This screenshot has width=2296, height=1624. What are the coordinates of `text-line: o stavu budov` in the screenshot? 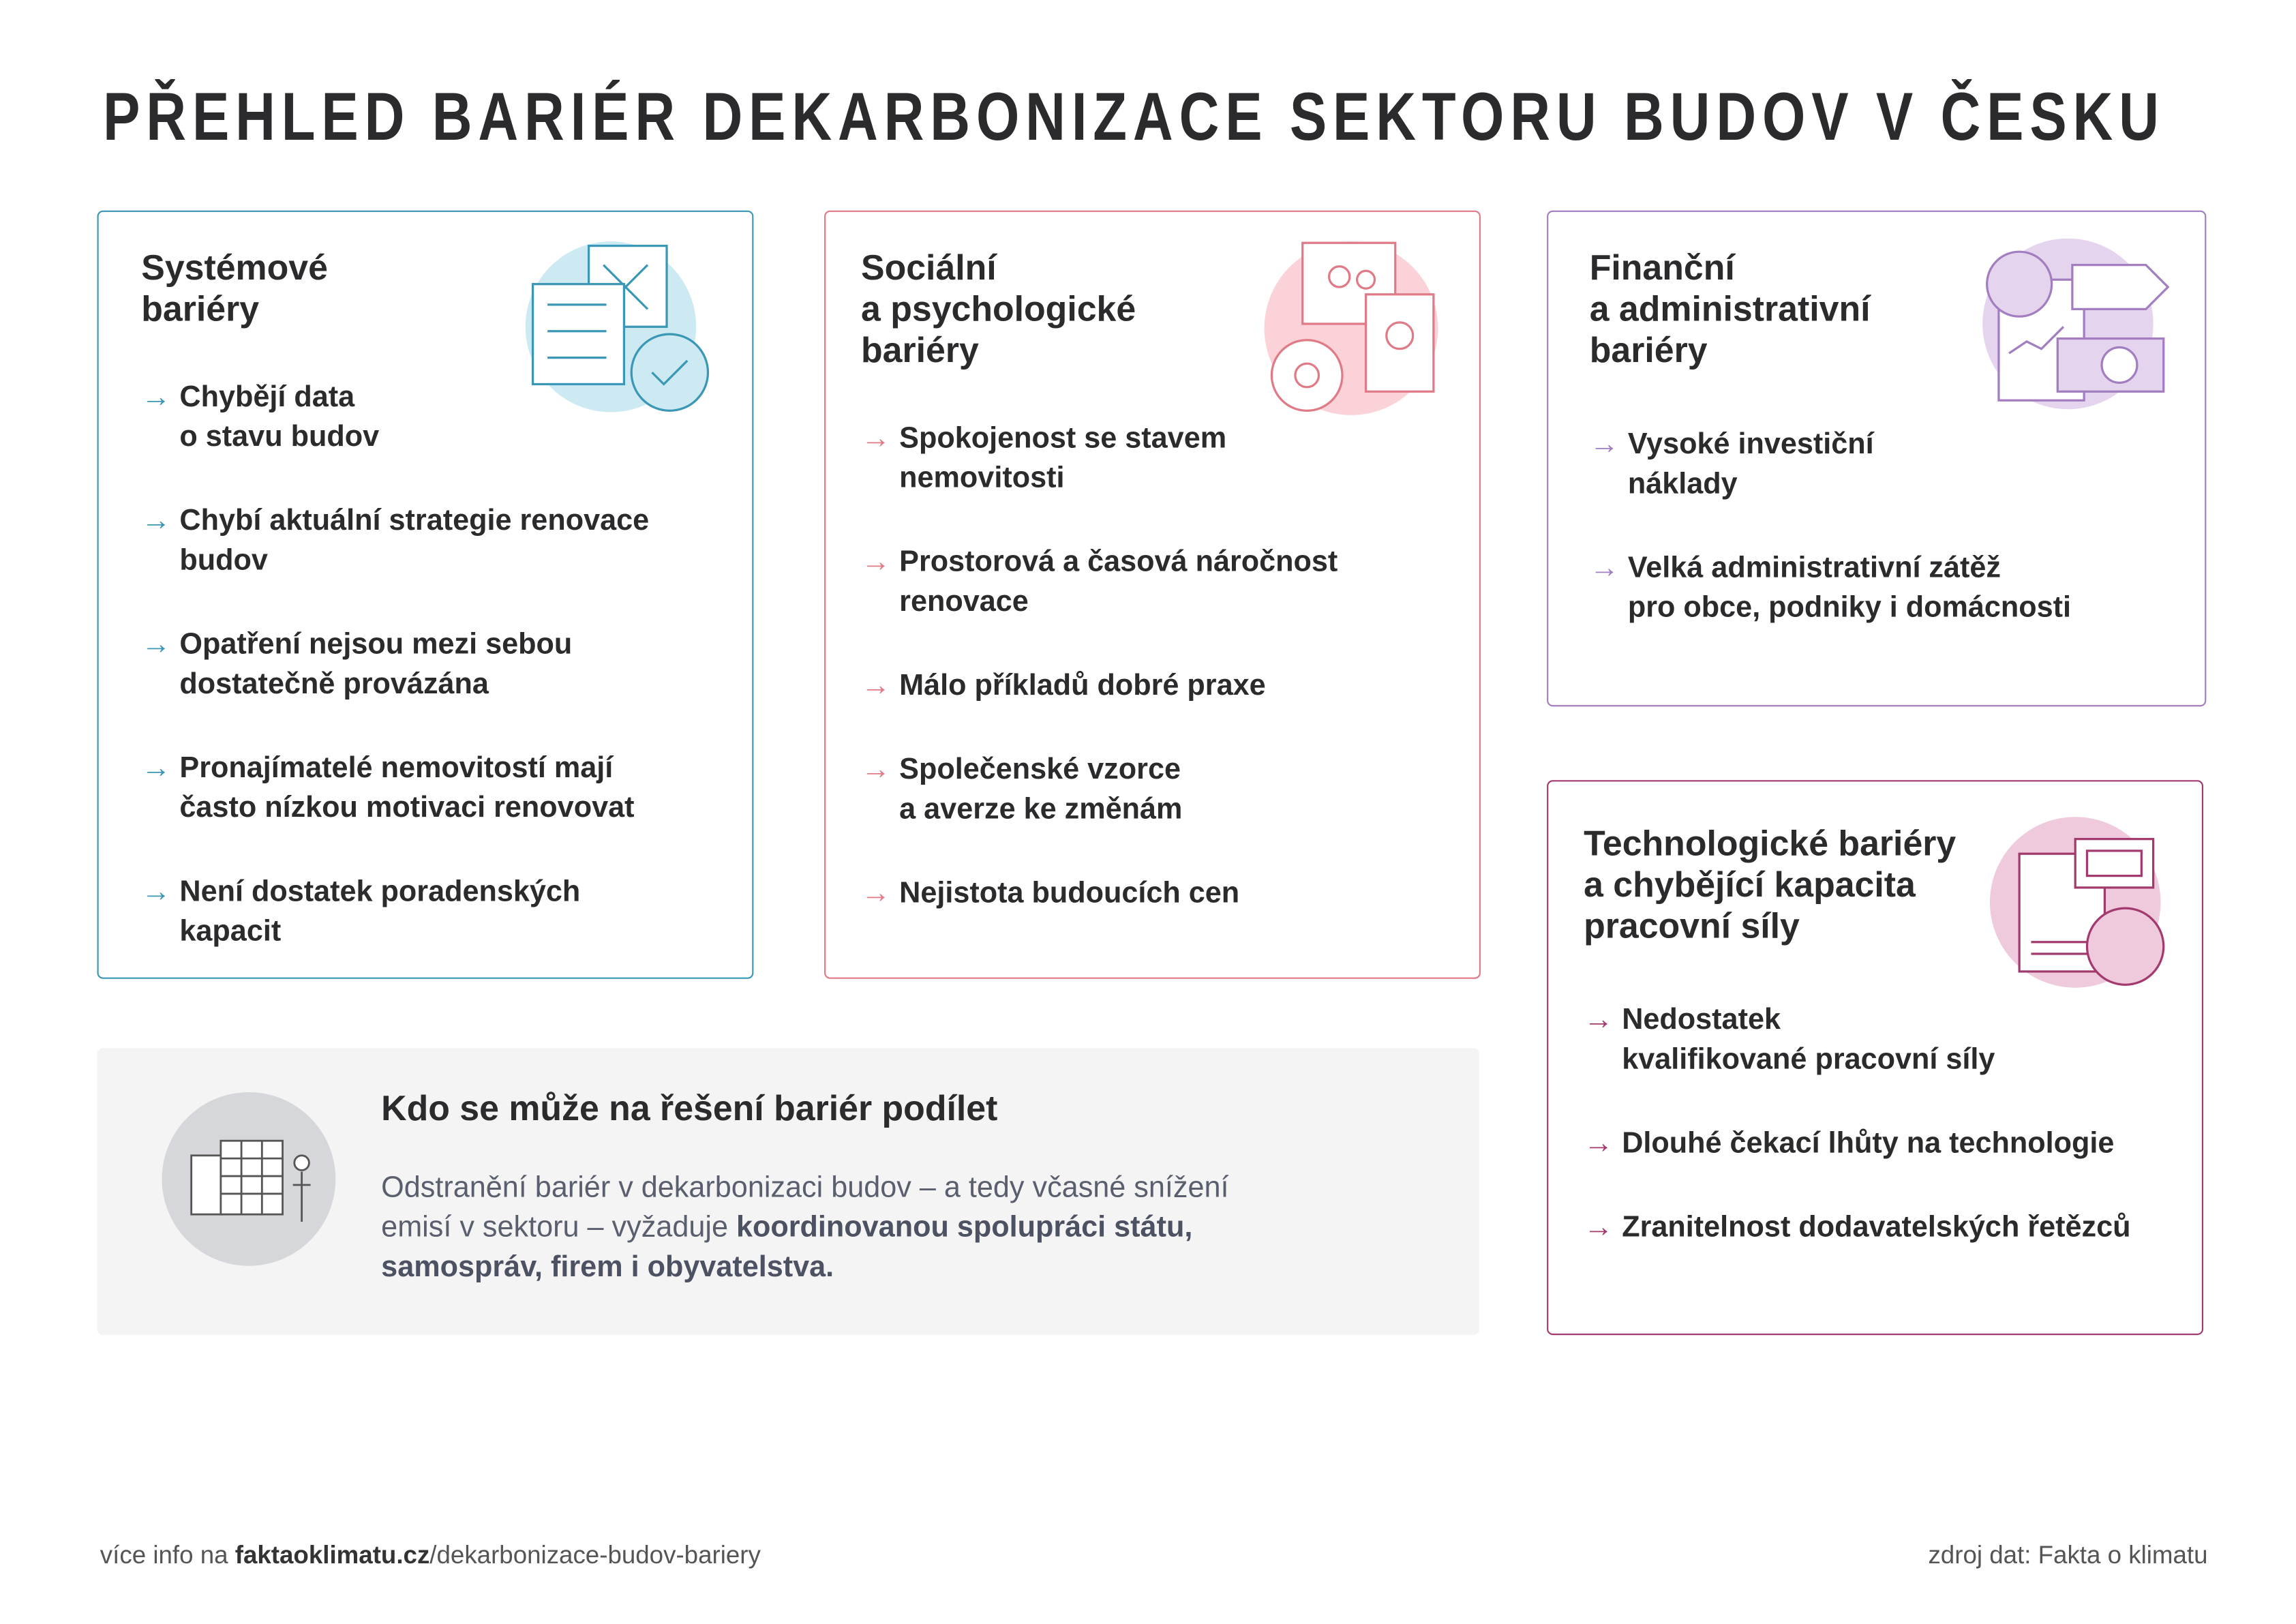 It's located at (279, 437).